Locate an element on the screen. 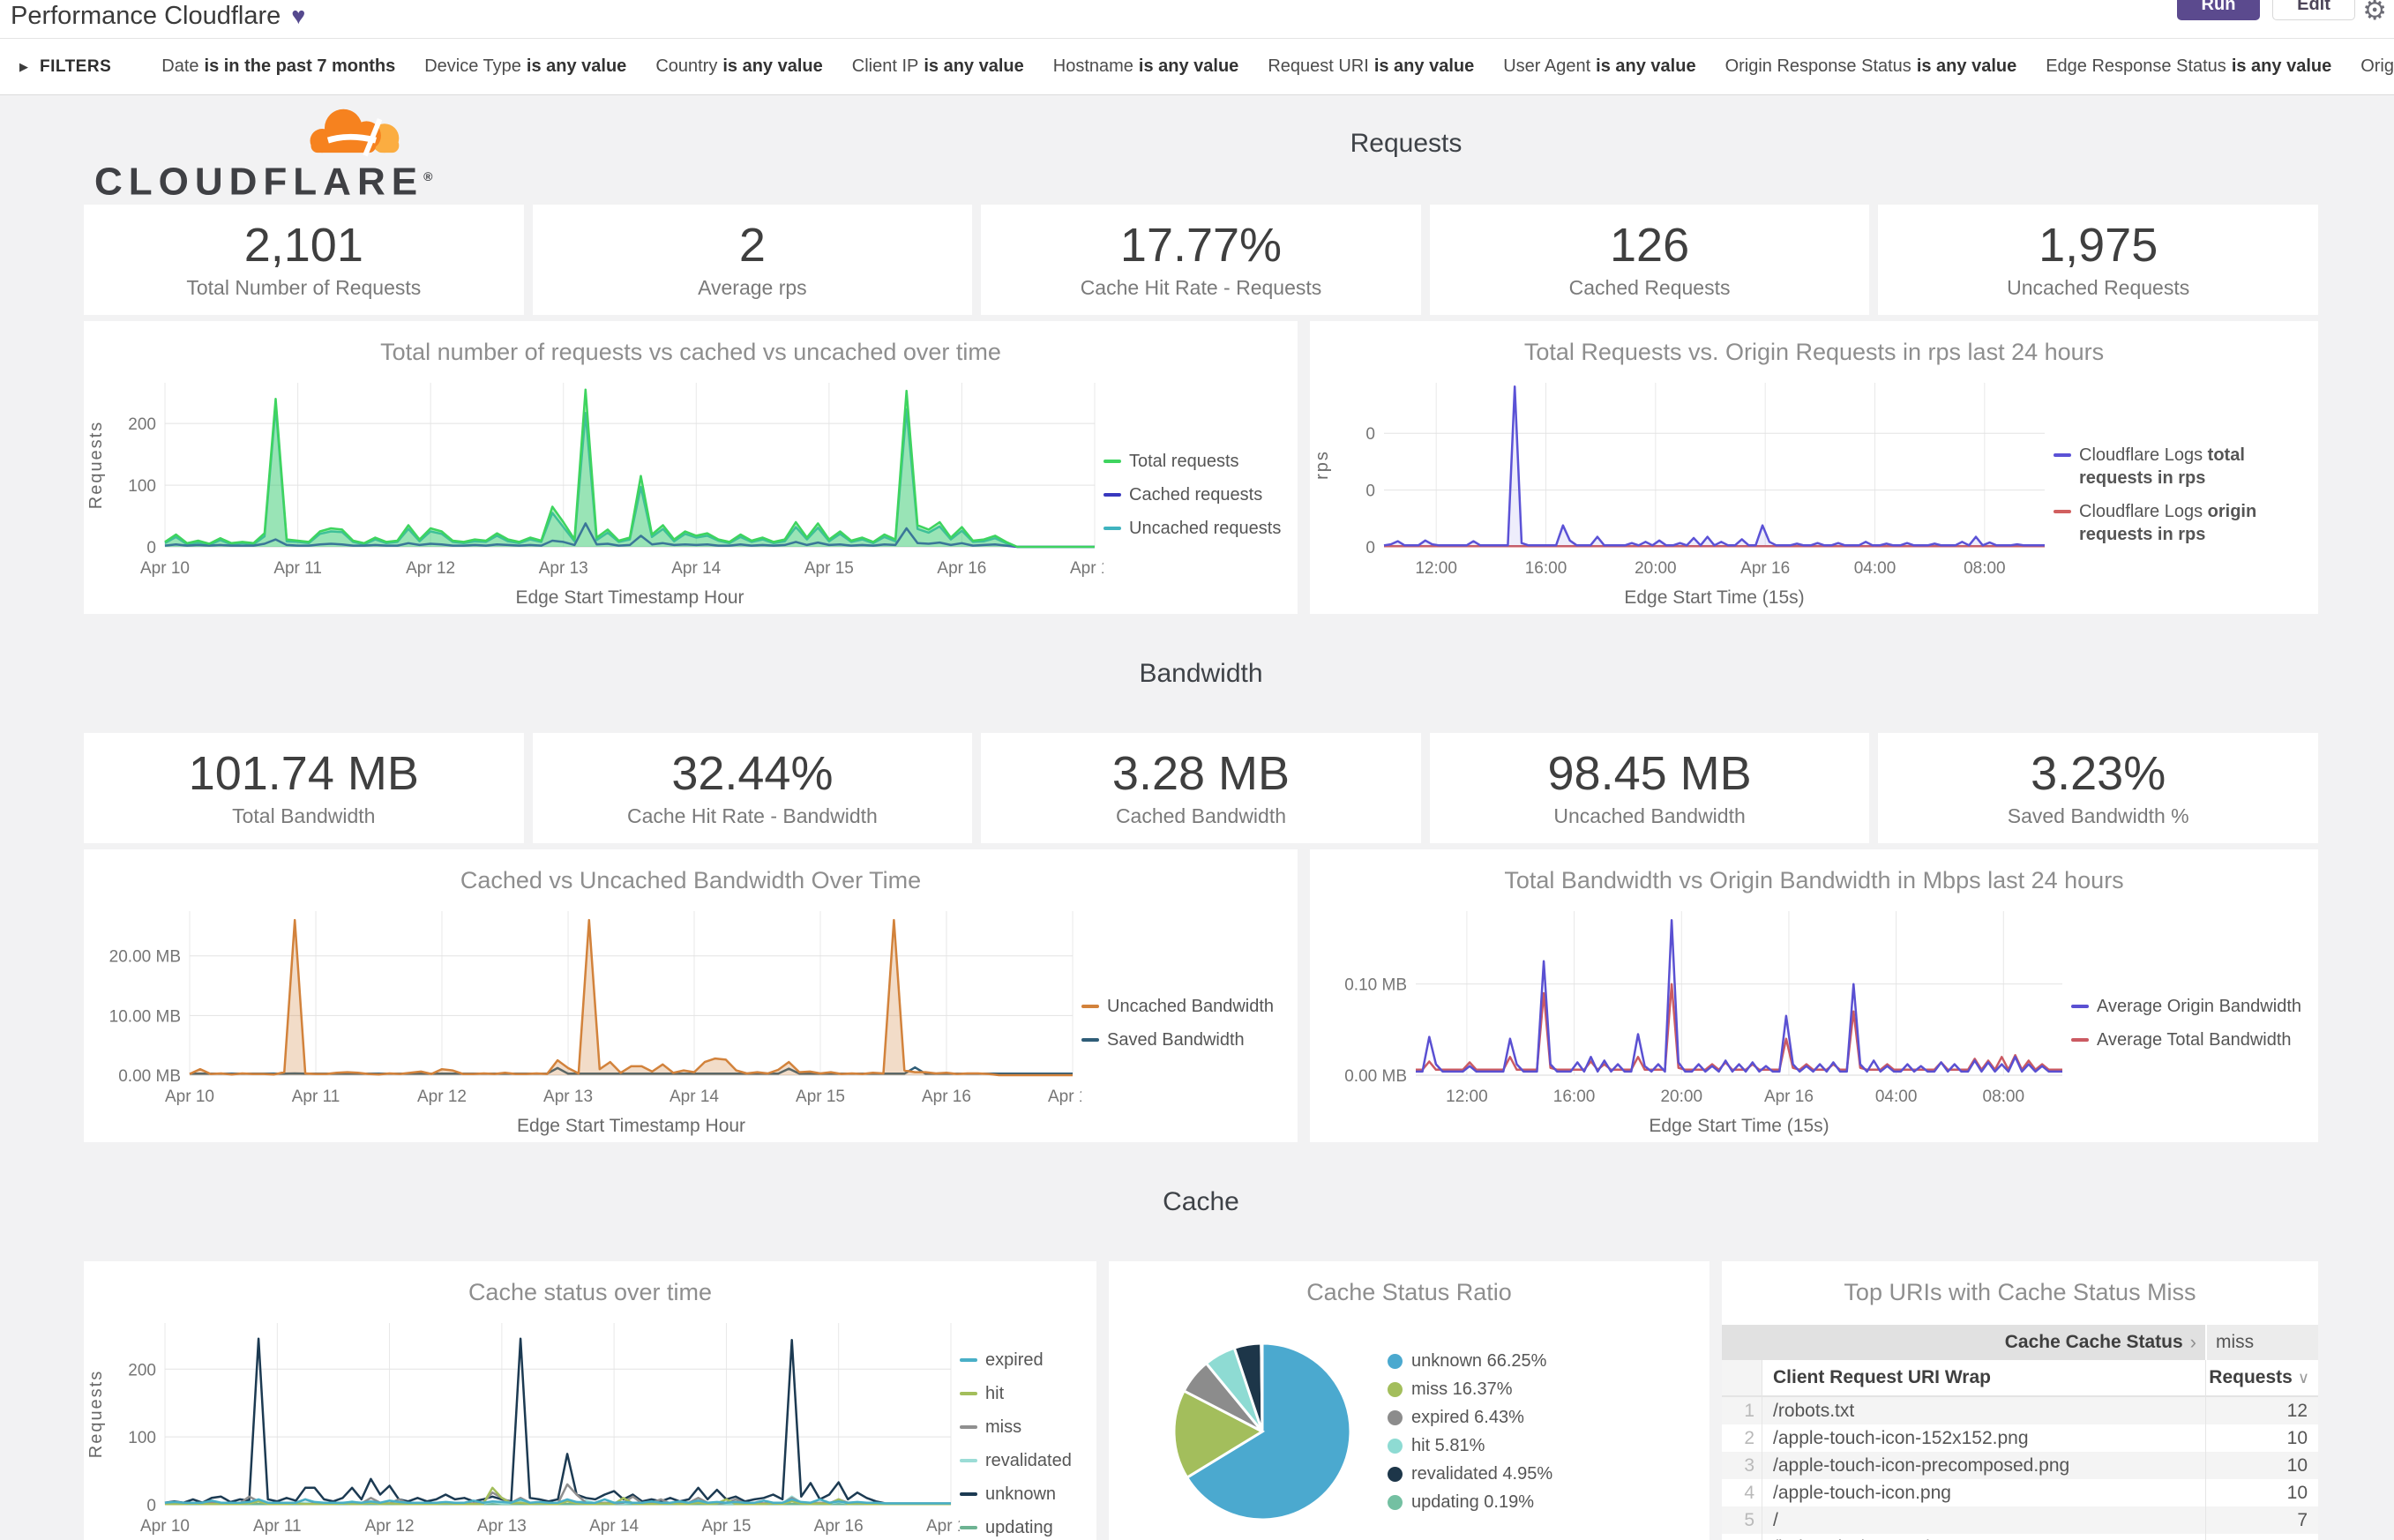 The width and height of the screenshot is (2394, 1540). row-requests: 7 is located at coordinates (2261, 1520).